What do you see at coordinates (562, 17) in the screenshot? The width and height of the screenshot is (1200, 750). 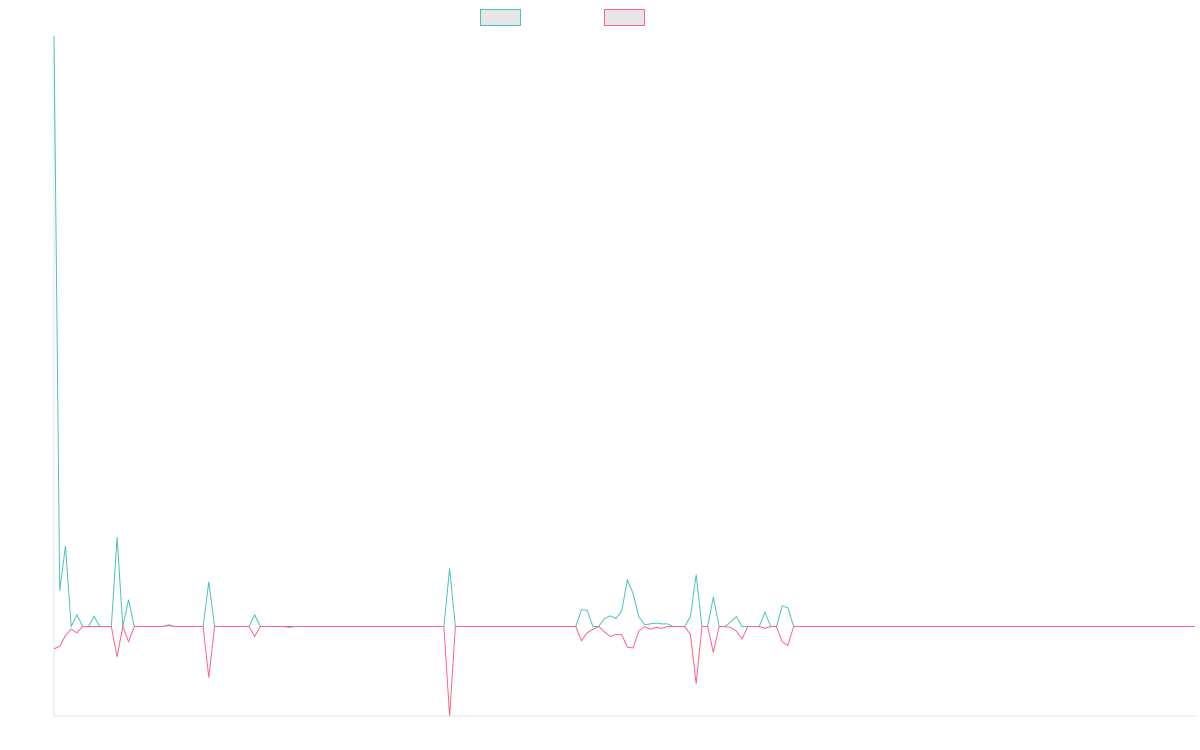 I see `chart-legend` at bounding box center [562, 17].